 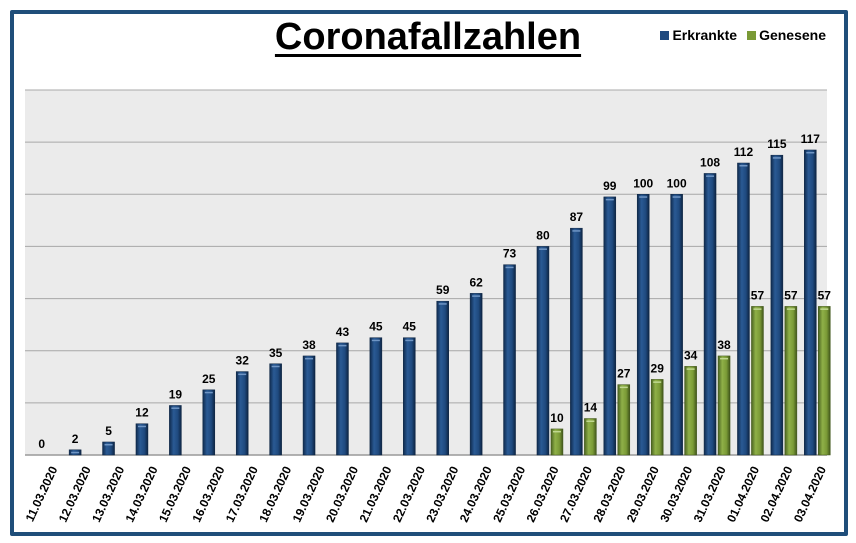 I want to click on bar-erkrankte-31.03.2020, so click(x=710, y=314).